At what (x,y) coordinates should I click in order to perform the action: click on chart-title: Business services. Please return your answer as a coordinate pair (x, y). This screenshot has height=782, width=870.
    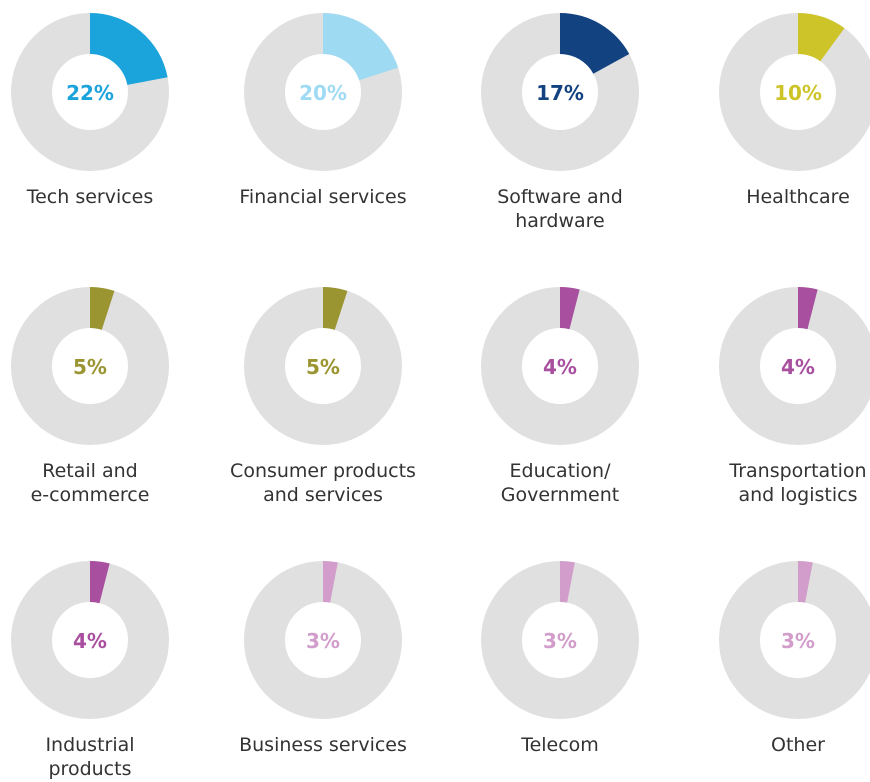
    Looking at the image, I should click on (323, 745).